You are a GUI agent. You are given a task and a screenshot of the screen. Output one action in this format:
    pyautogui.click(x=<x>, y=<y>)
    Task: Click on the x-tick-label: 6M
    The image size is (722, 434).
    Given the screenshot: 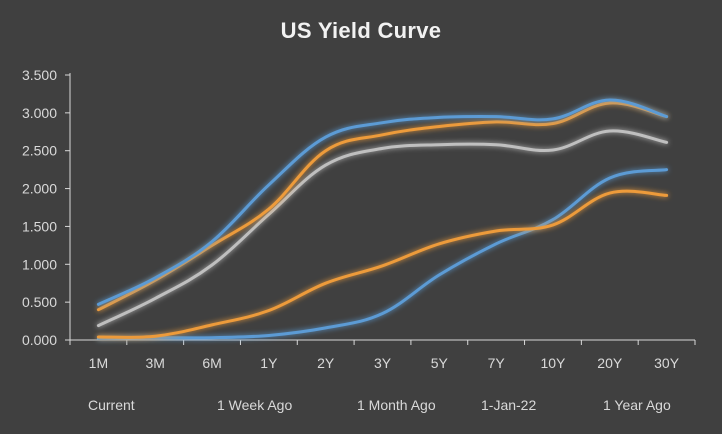 What is the action you would take?
    pyautogui.click(x=211, y=363)
    